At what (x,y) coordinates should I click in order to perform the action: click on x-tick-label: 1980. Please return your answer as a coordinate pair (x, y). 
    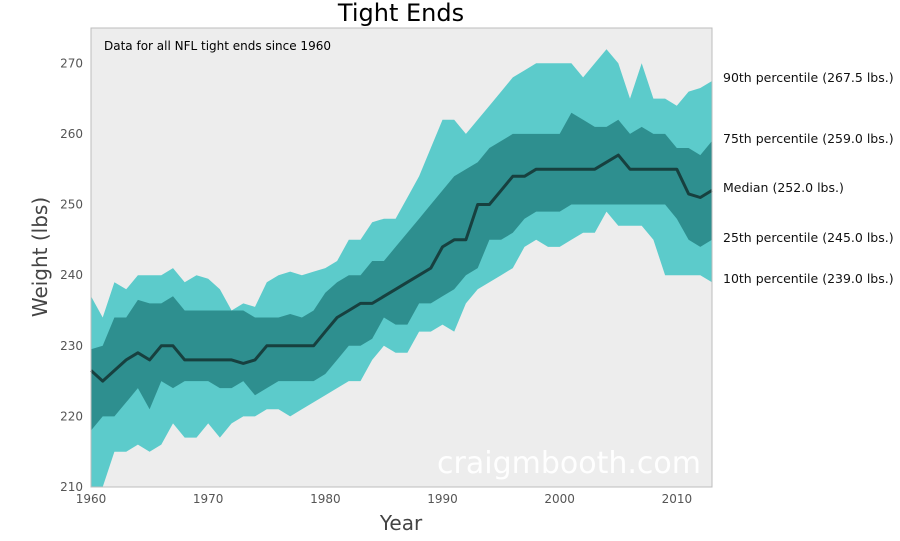
    Looking at the image, I should click on (325, 499).